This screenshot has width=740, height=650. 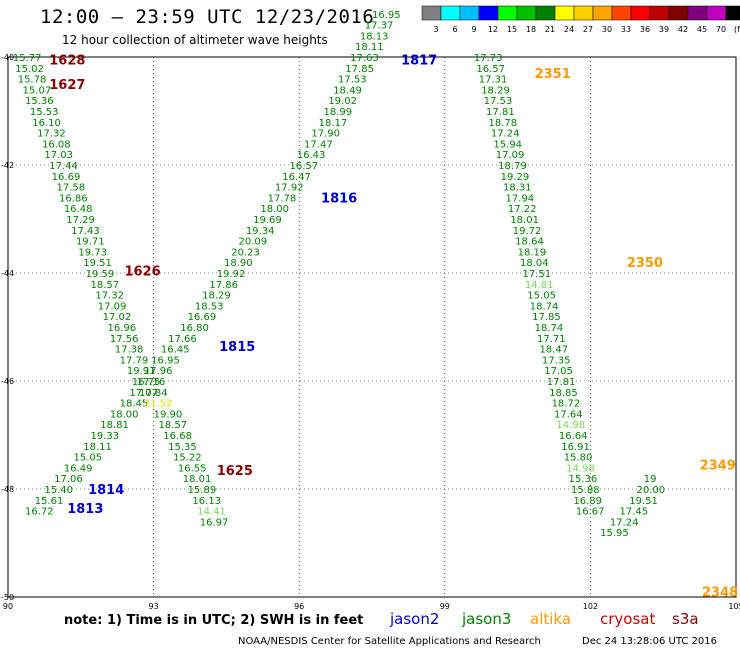 What do you see at coordinates (563, 393) in the screenshot?
I see `wave-height-value: 18.85` at bounding box center [563, 393].